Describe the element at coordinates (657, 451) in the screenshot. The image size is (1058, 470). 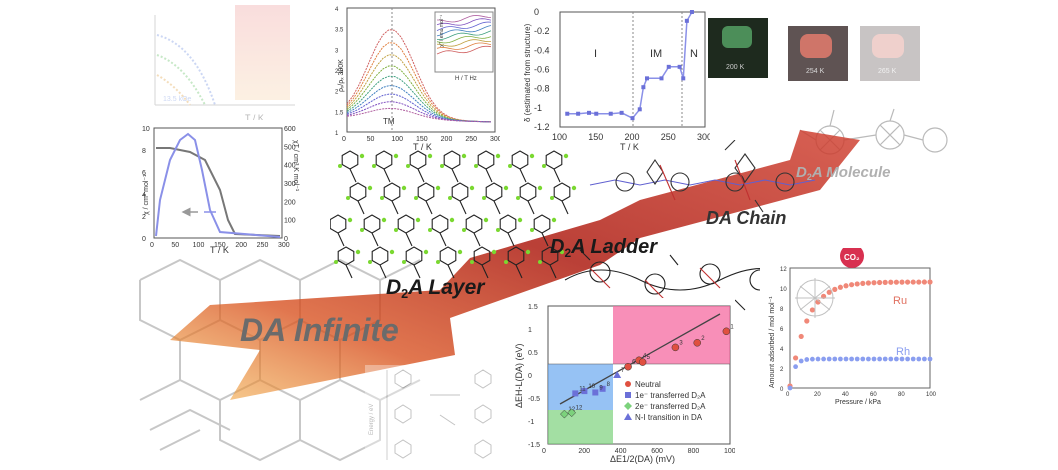
I see `energy-x-tick: 600` at that location.